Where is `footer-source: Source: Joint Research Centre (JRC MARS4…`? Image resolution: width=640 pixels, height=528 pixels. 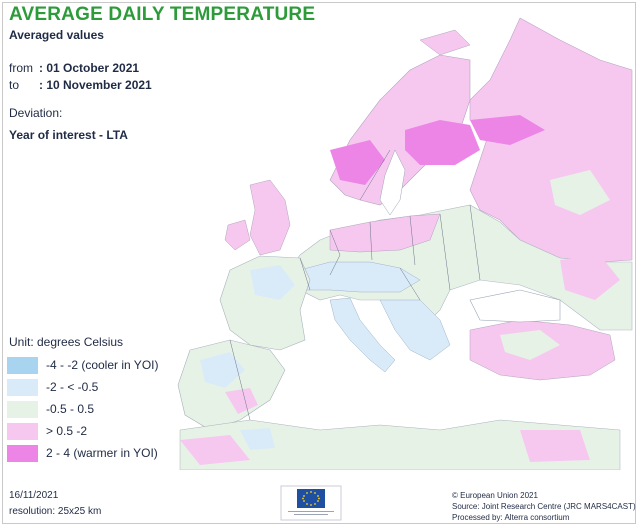 footer-source: Source: Joint Research Centre (JRC MARS4… is located at coordinates (544, 506).